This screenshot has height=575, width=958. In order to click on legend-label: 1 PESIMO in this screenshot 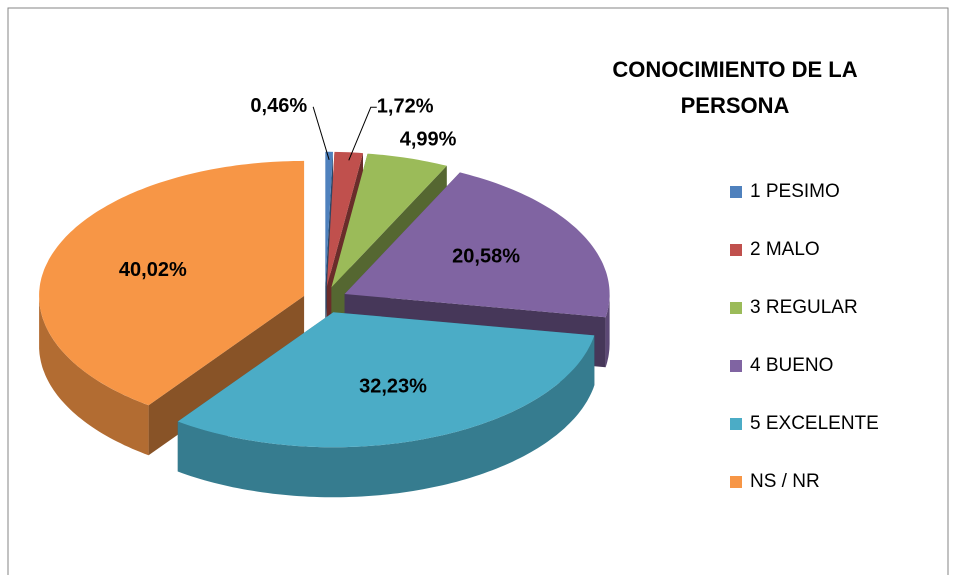, I will do `click(795, 191)`.